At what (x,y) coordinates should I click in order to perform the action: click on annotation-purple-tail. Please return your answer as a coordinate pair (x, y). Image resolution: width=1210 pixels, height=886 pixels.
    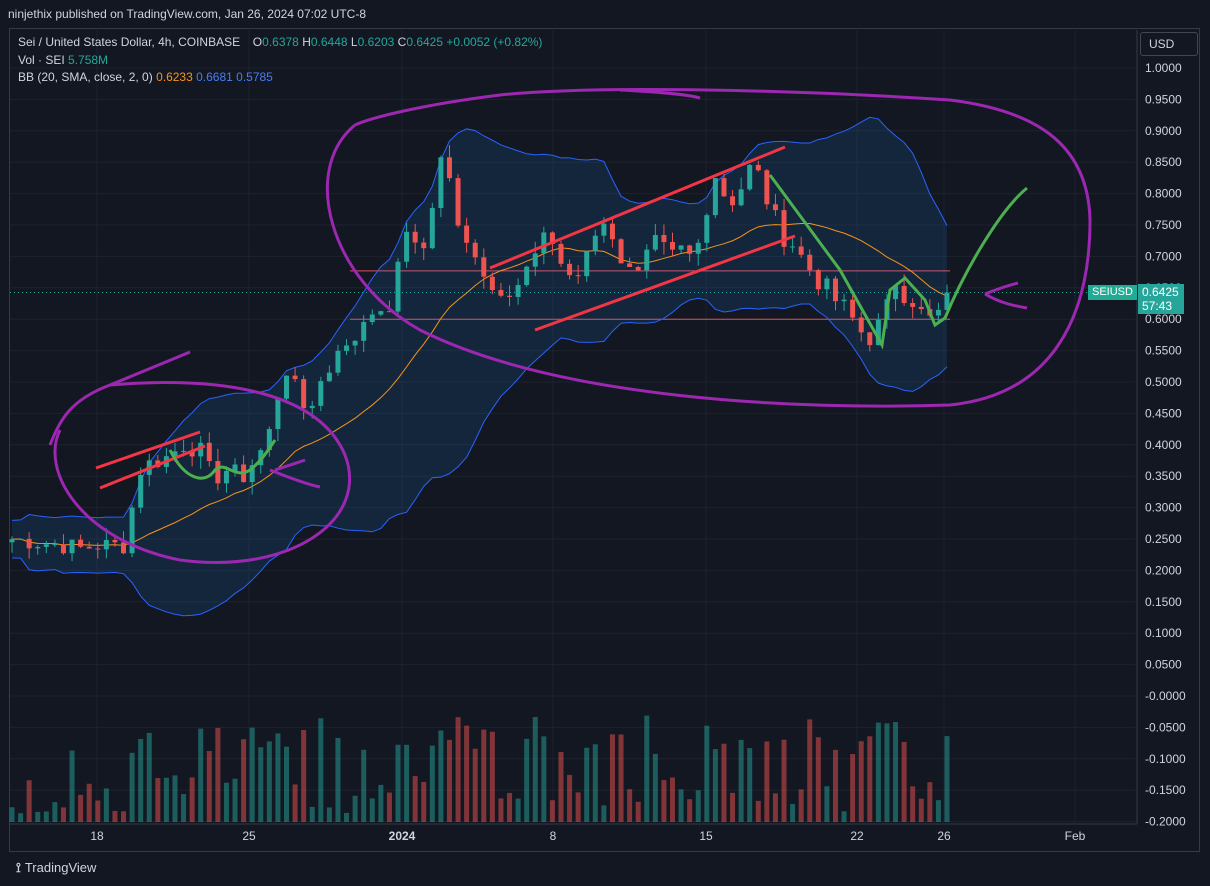
    Looking at the image, I should click on (660, 94).